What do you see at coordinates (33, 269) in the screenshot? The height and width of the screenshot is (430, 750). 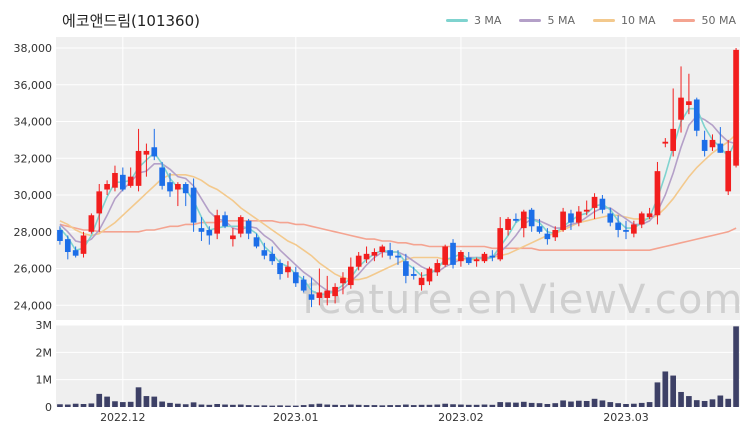 I see `price-tick-label: 26,000` at bounding box center [33, 269].